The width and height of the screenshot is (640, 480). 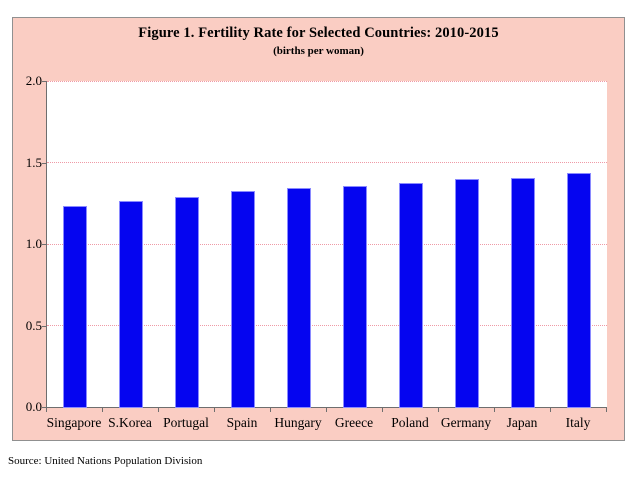 I want to click on x-axis-category-label: Portugal, so click(x=186, y=422).